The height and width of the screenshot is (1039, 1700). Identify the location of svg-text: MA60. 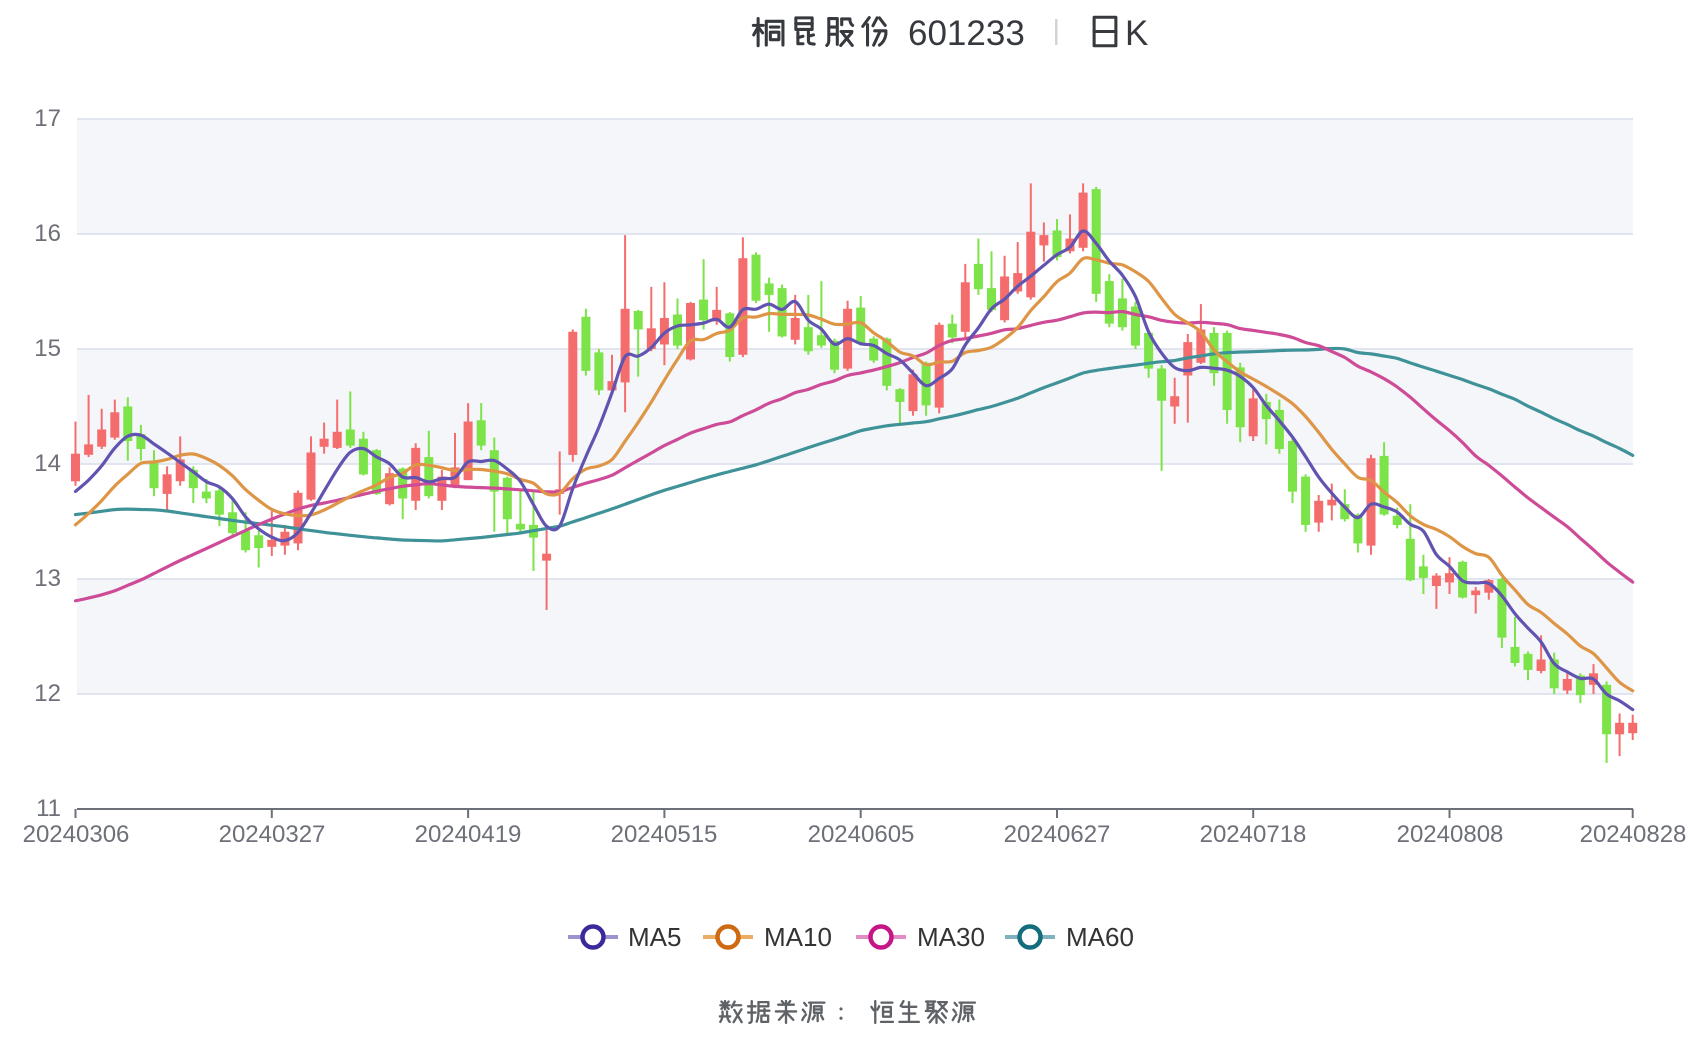
(1100, 937).